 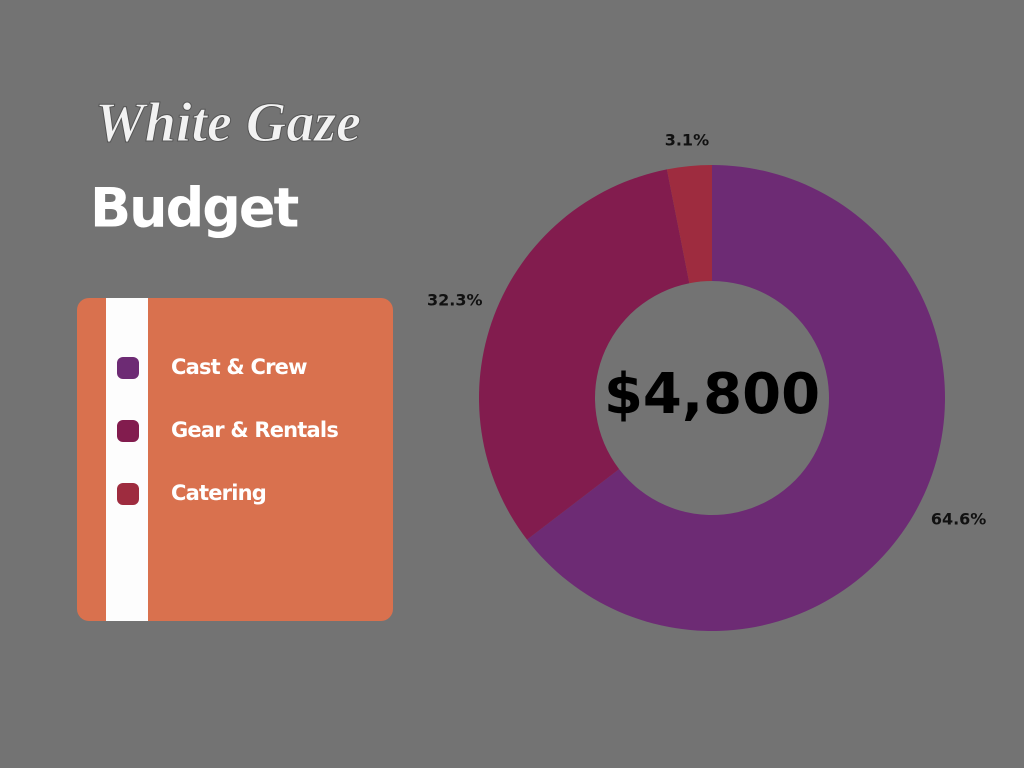 I want to click on center-label: $4,800, so click(x=712, y=394).